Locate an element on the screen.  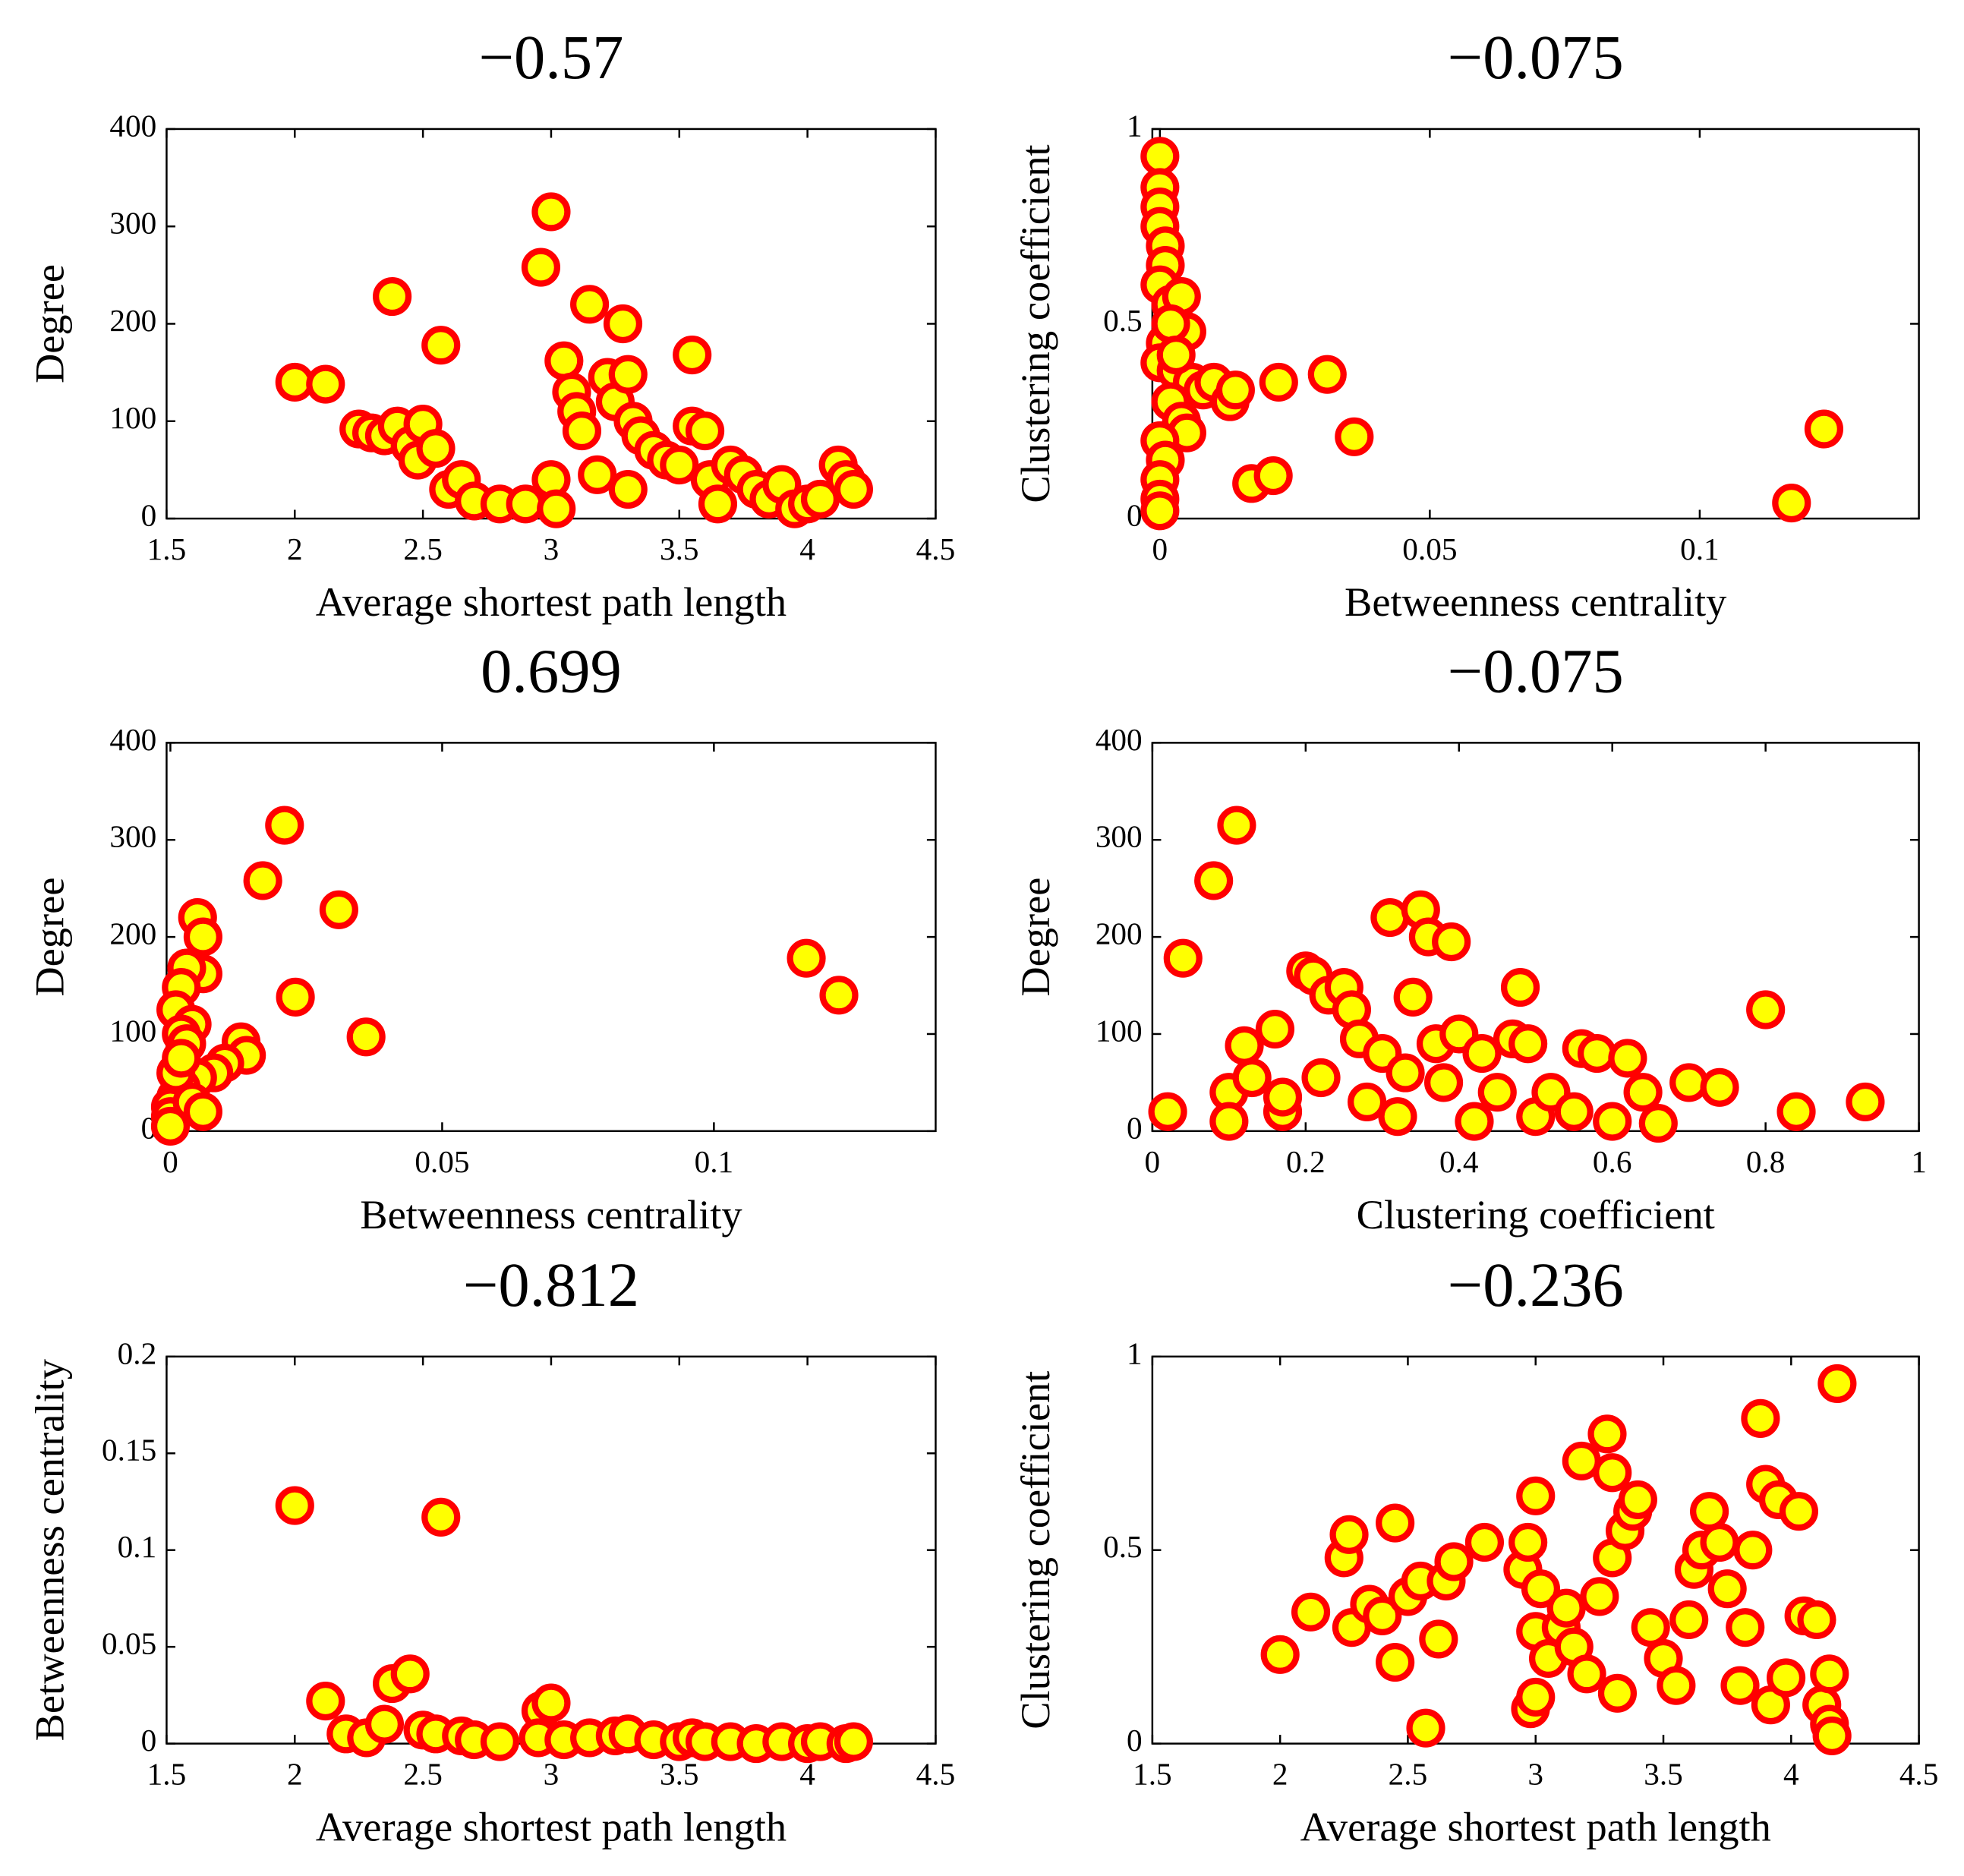
y-axis-label: Degree is located at coordinates (49, 323).